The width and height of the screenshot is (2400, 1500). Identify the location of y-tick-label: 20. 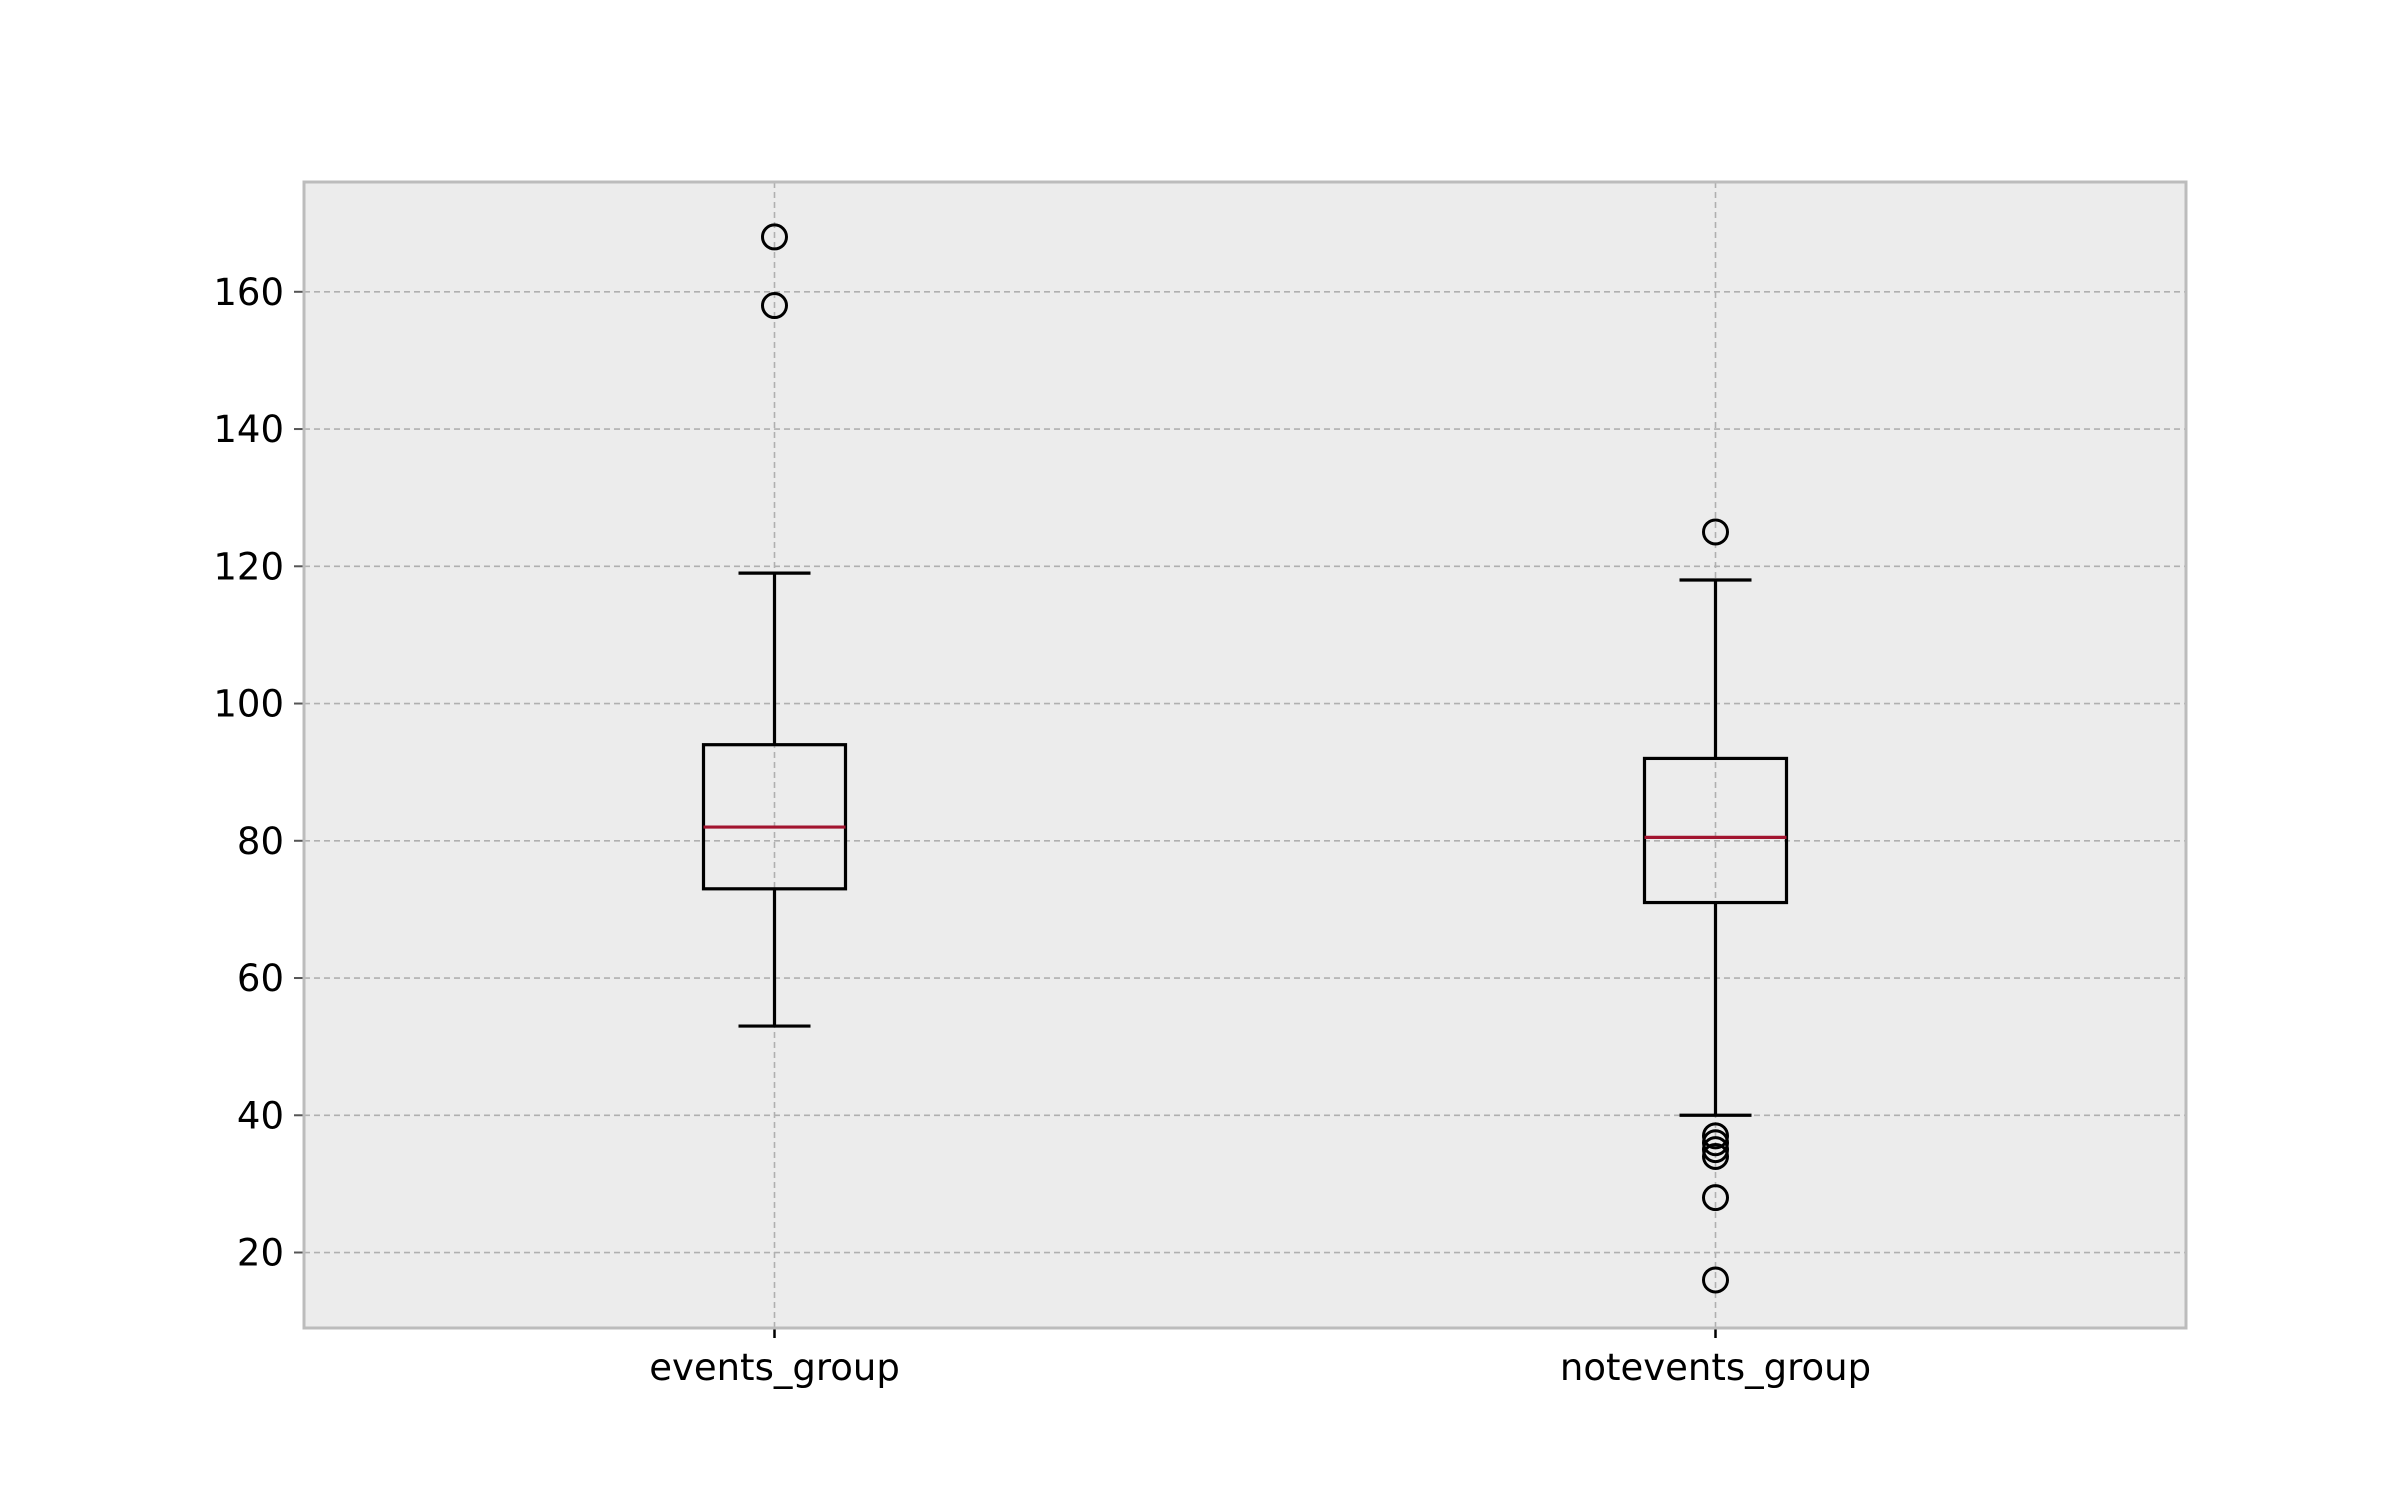
(260, 1253).